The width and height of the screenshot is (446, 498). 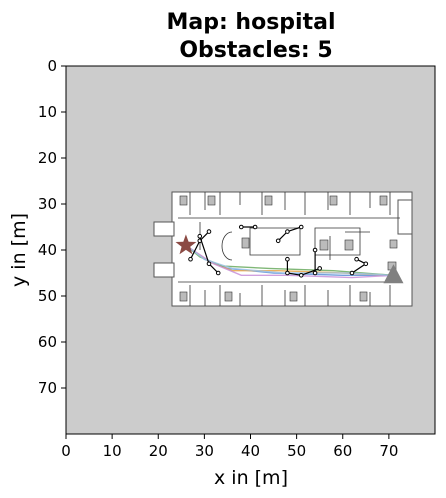 I want to click on x-tick-label: 70, so click(x=388, y=451).